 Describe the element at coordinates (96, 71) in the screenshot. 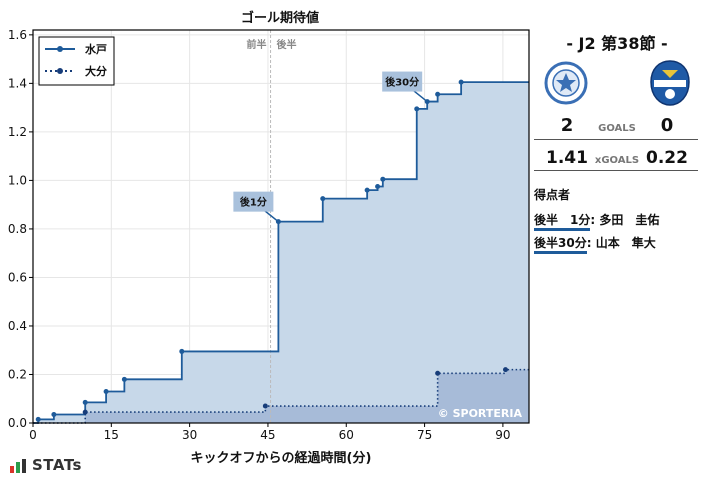

I see `legend-label-away: 大分` at that location.